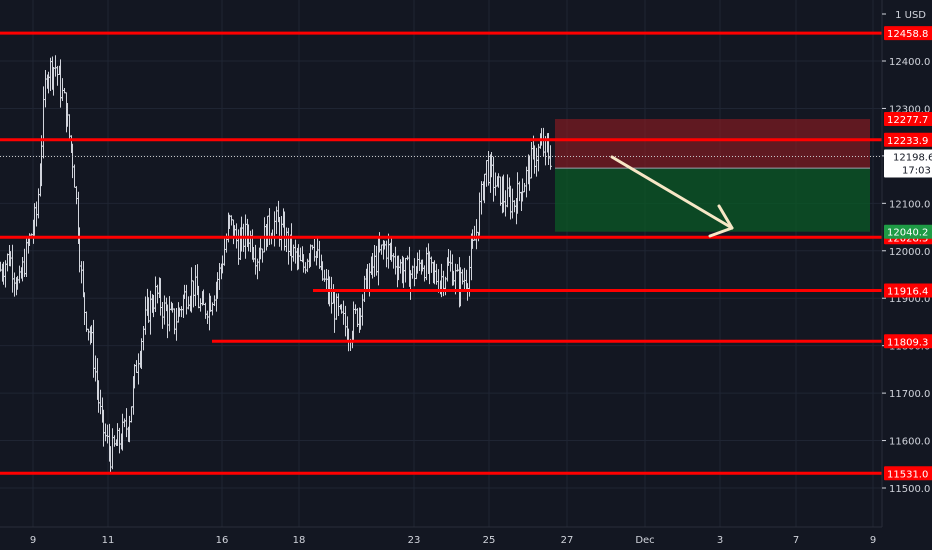  What do you see at coordinates (909, 442) in the screenshot?
I see `y-tick-label: 11600.0` at bounding box center [909, 442].